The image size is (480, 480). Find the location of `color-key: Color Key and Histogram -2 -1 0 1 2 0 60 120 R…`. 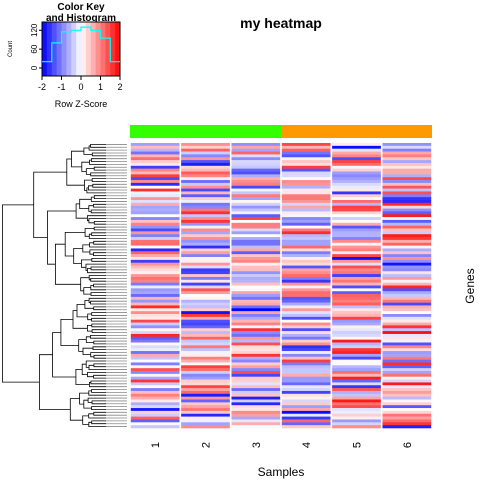

color-key: Color Key and Histogram -2 -1 0 1 2 0 60 120 R… is located at coordinates (65, 55).